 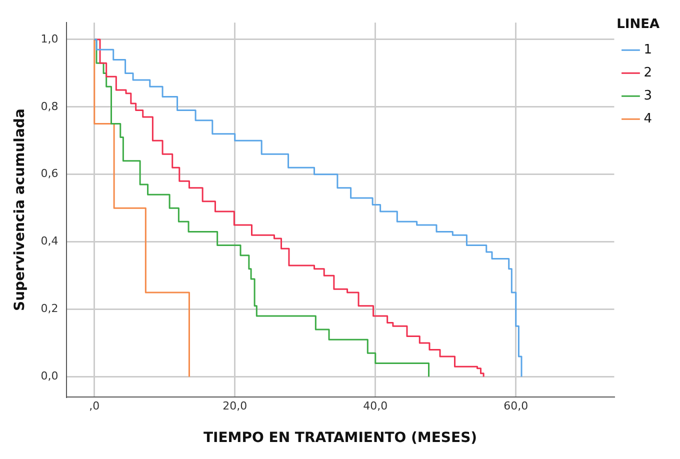 I want to click on y-tick-label: 0,6, so click(x=49, y=173).